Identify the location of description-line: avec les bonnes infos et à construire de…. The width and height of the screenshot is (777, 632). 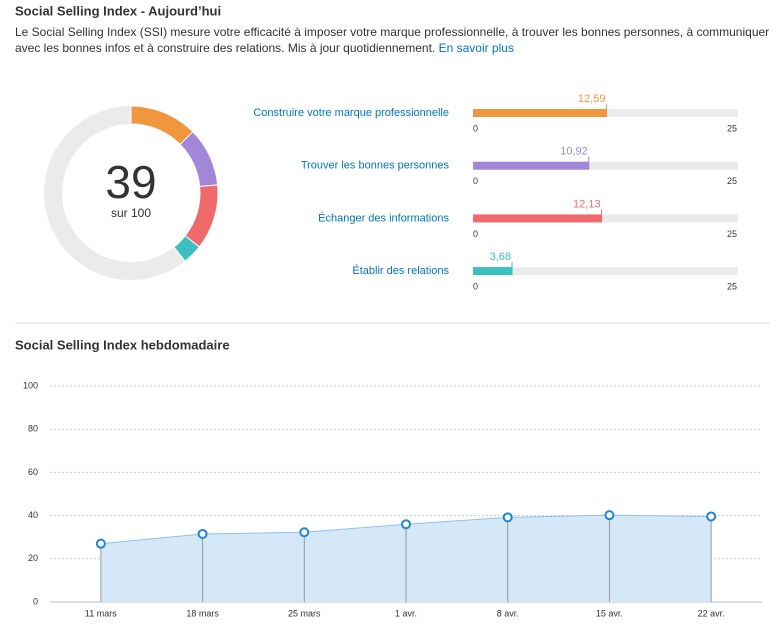
(225, 48).